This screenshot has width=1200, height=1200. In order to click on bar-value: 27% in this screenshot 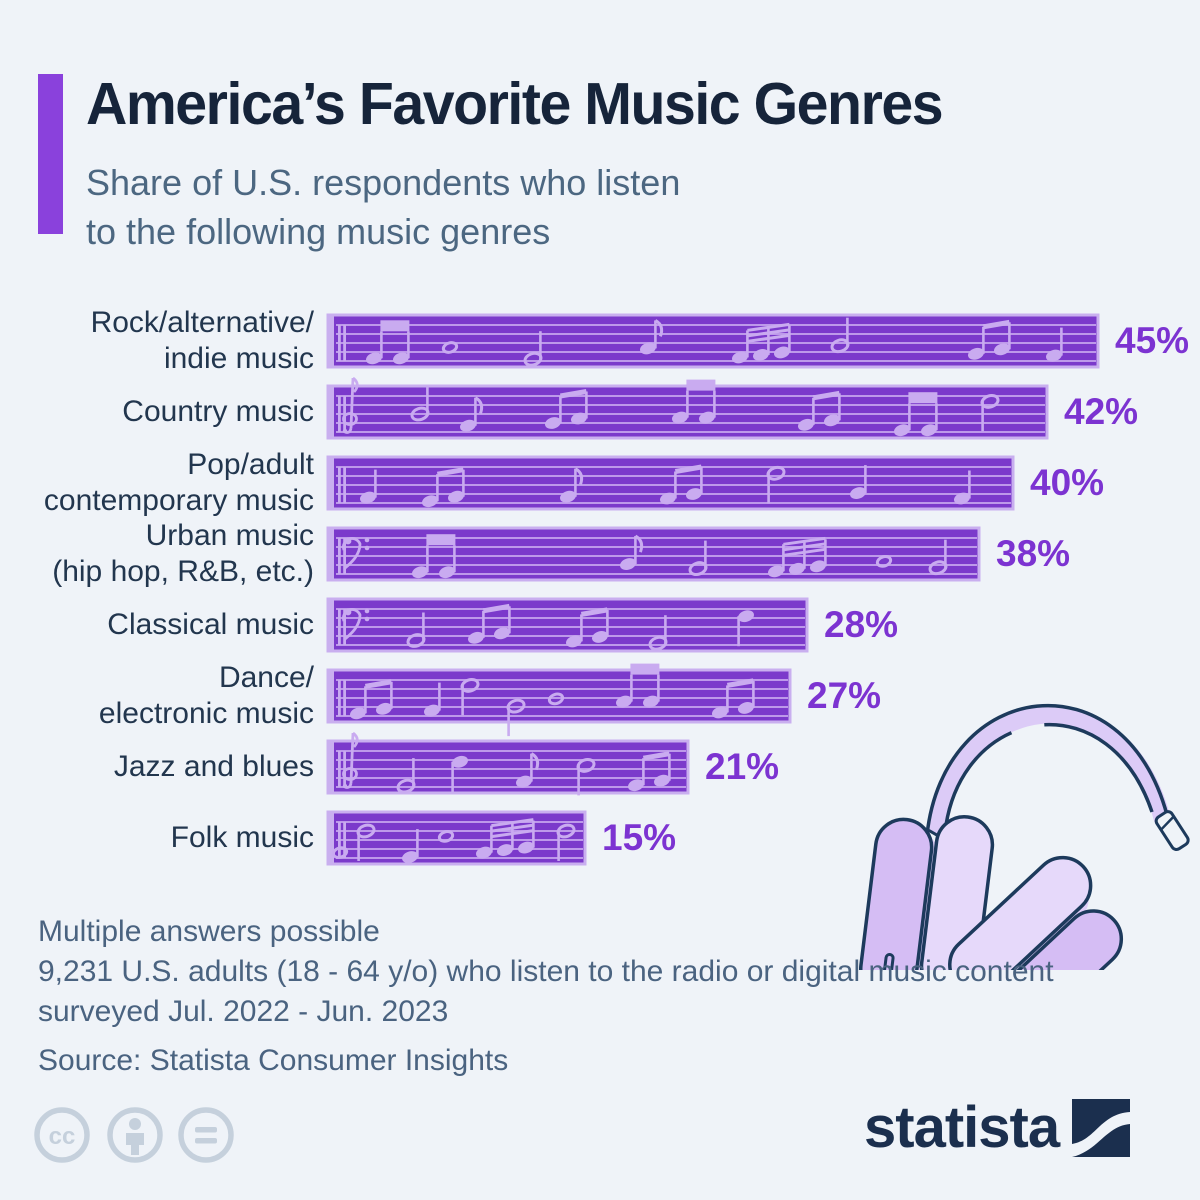, I will do `click(844, 695)`.